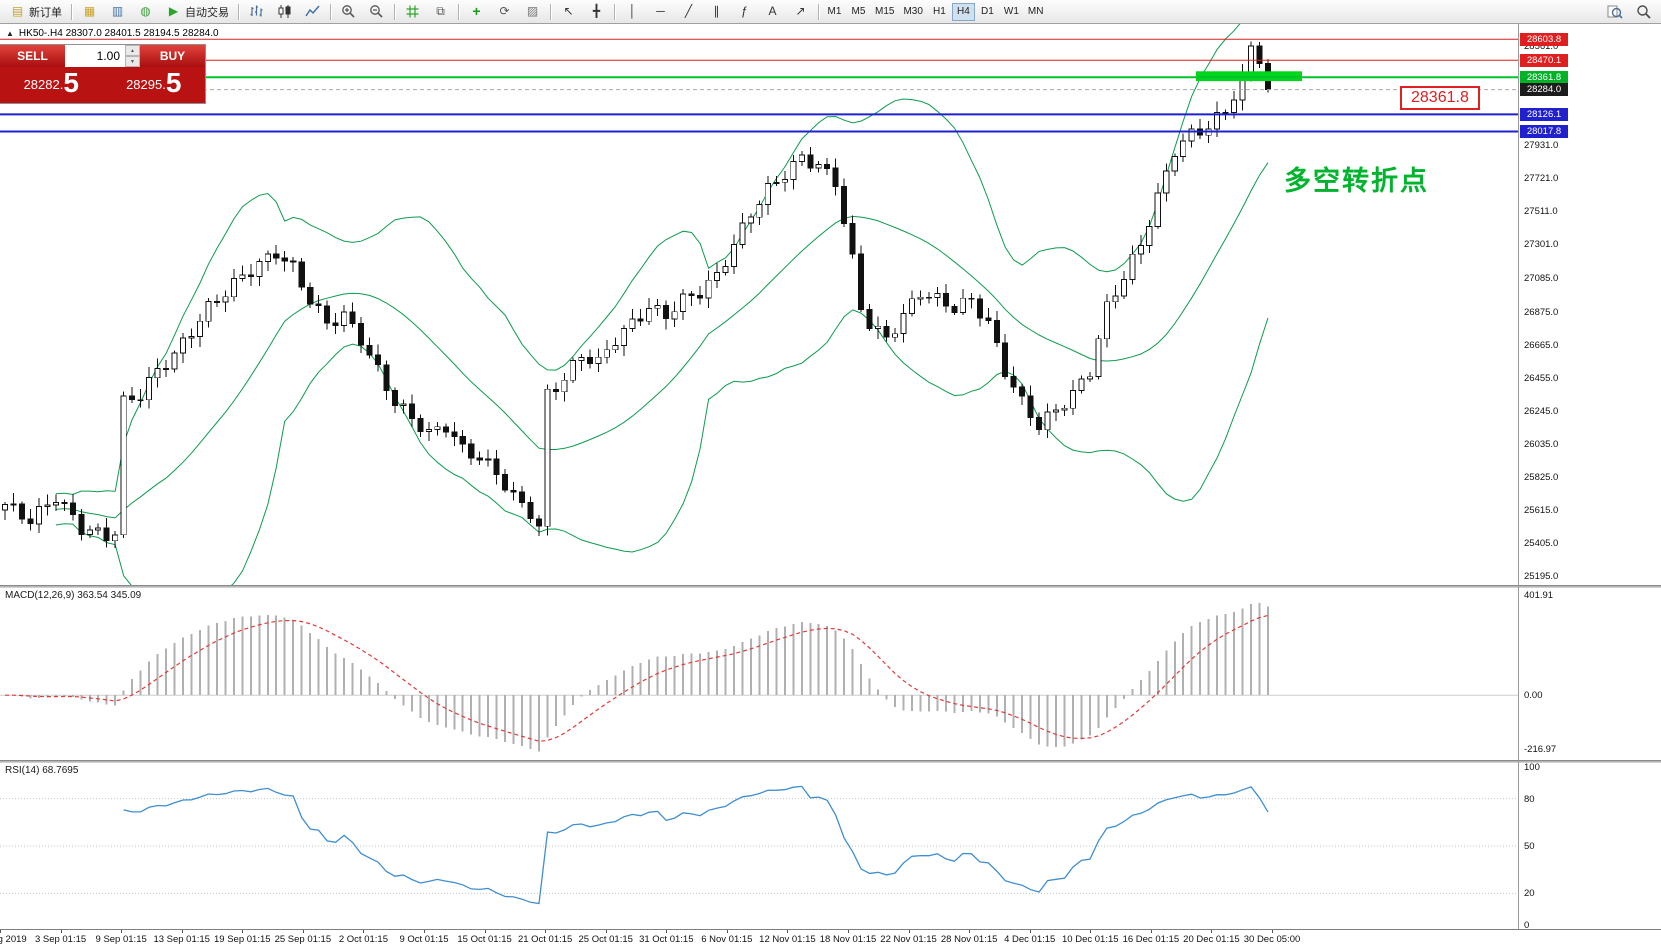 The height and width of the screenshot is (948, 1661). I want to click on candlestick-chart-icon, so click(284, 11).